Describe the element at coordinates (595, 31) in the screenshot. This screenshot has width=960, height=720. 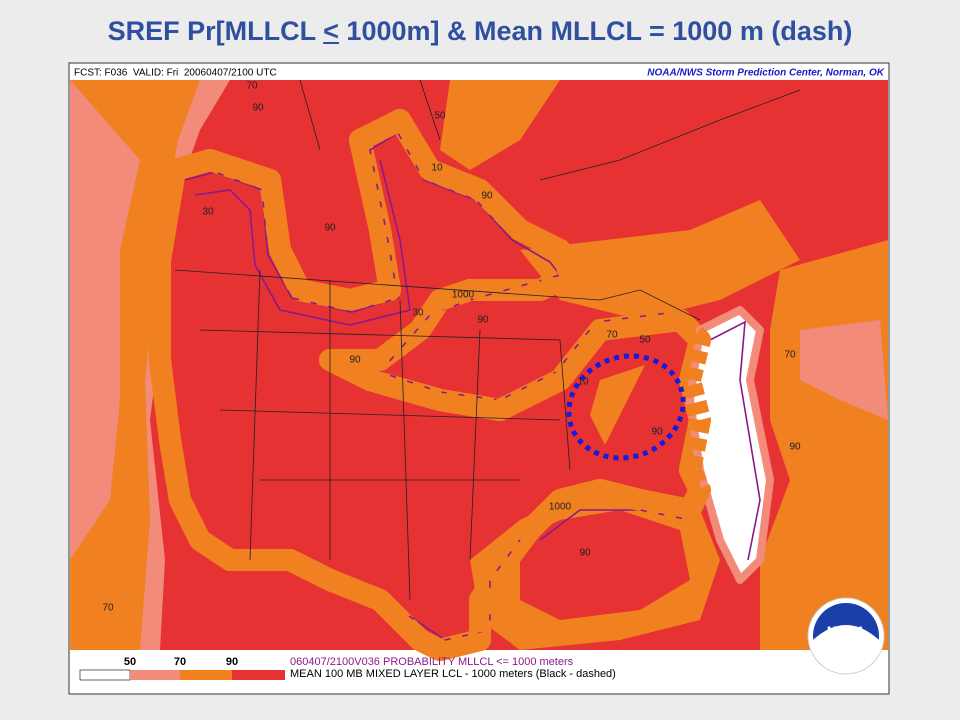
I see `title-text: 1000m] & Mean MLLCL = 1000 m (dash)` at that location.